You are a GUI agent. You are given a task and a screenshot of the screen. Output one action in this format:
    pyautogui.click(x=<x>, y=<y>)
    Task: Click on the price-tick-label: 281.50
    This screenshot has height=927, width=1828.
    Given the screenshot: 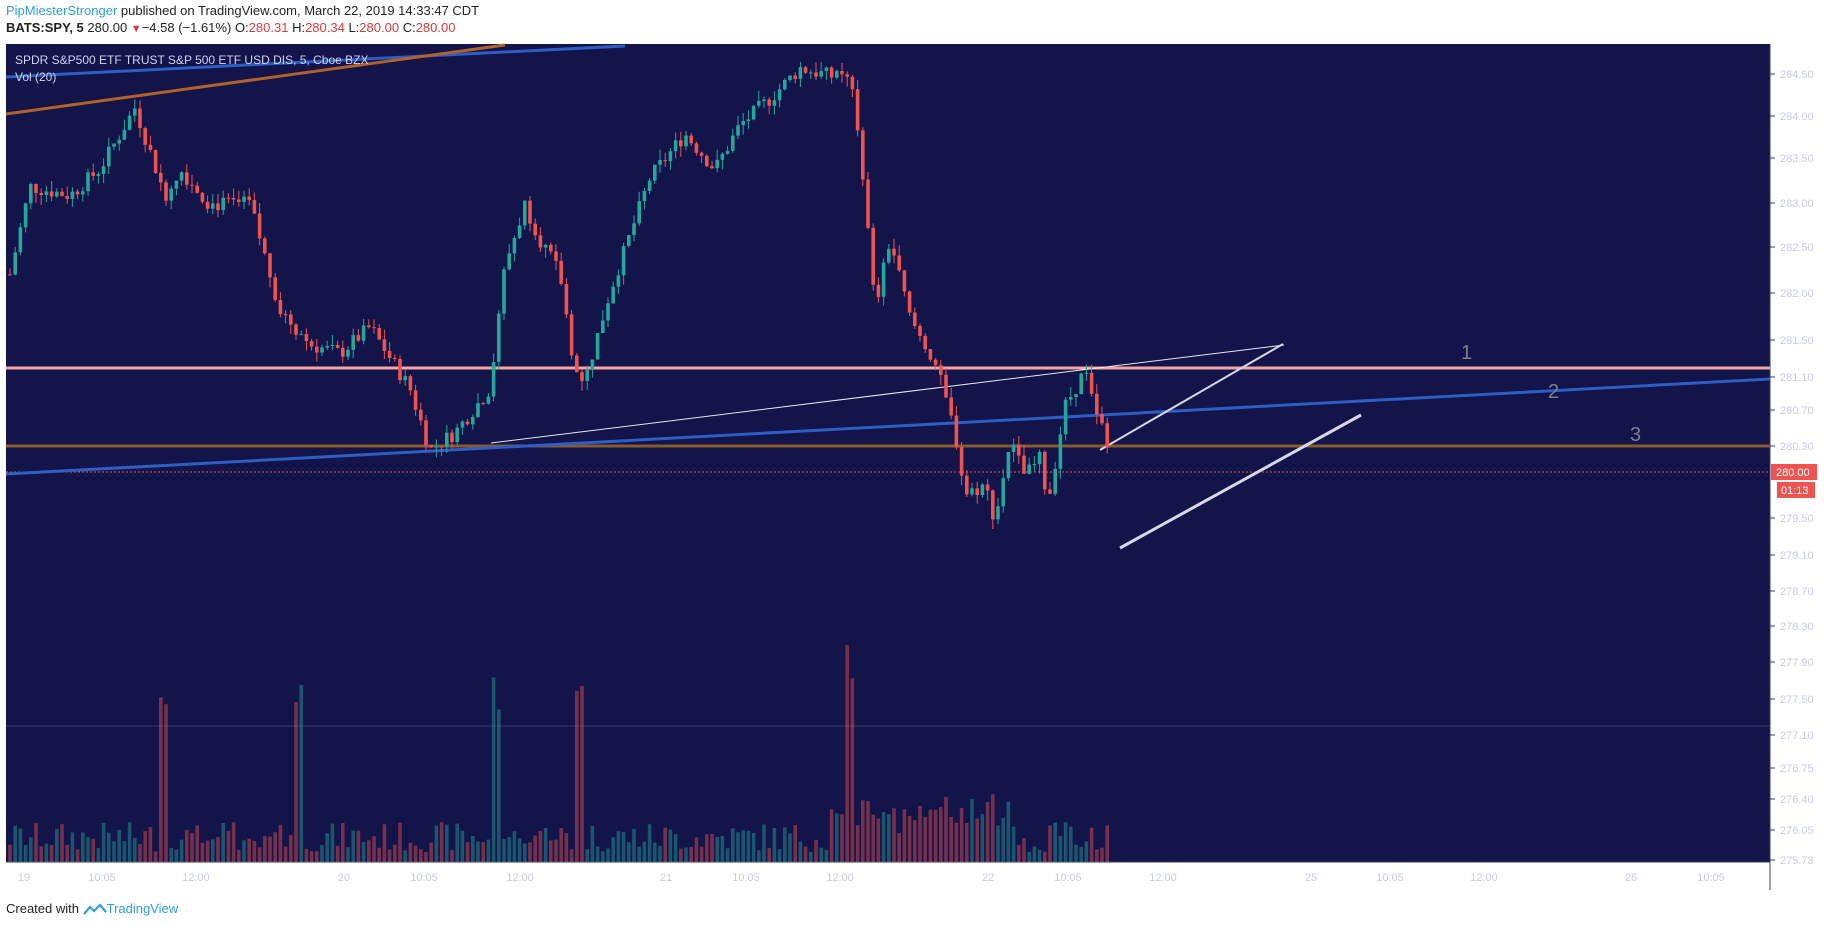 What is the action you would take?
    pyautogui.click(x=1797, y=341)
    